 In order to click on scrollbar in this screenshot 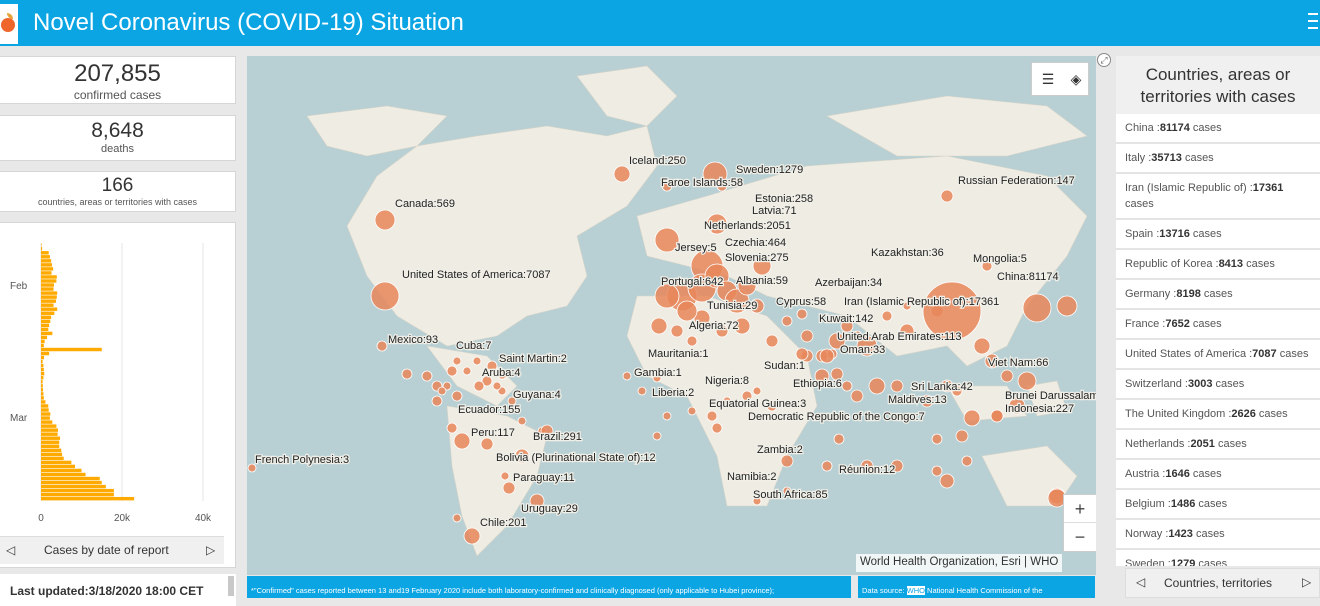, I will do `click(231, 586)`.